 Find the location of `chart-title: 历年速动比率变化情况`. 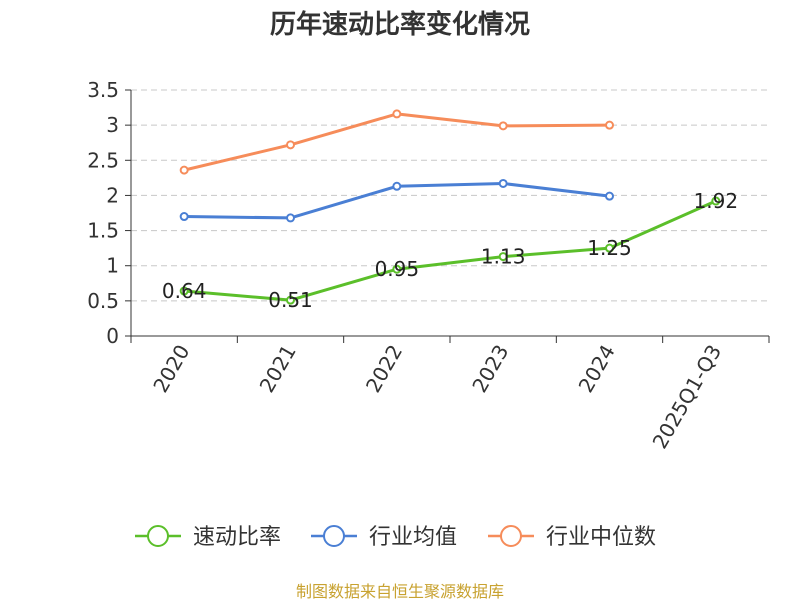

chart-title: 历年速动比率变化情况 is located at coordinates (400, 24).